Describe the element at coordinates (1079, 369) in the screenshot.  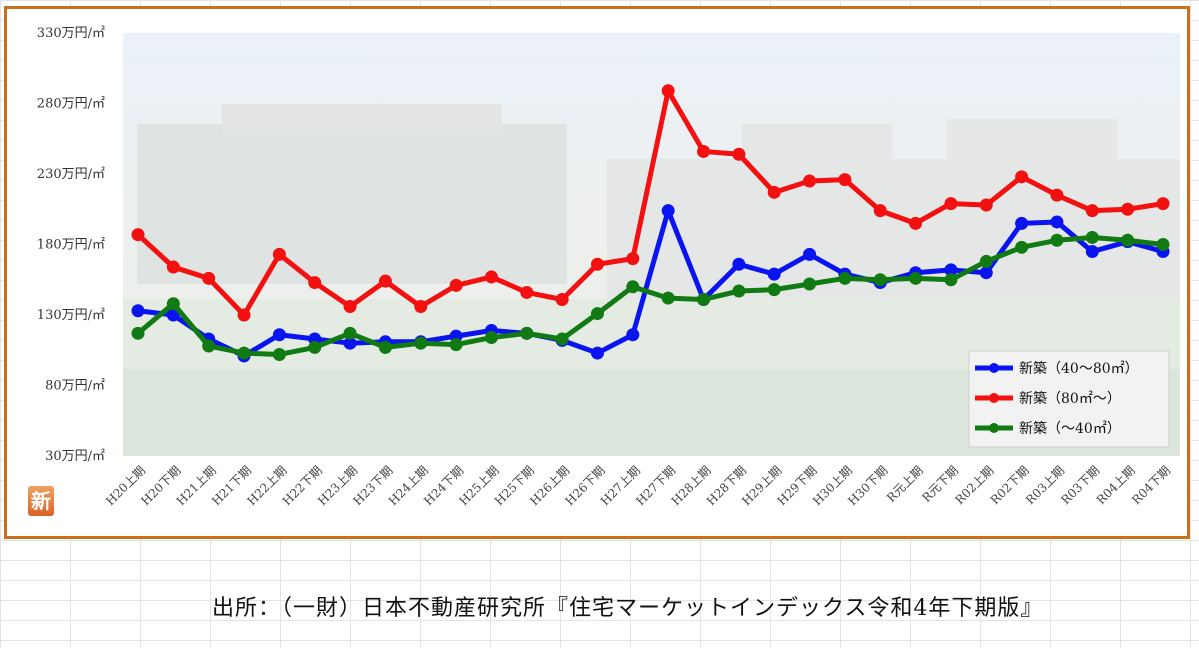
I see `legend-label: 新築（40～80㎡）` at that location.